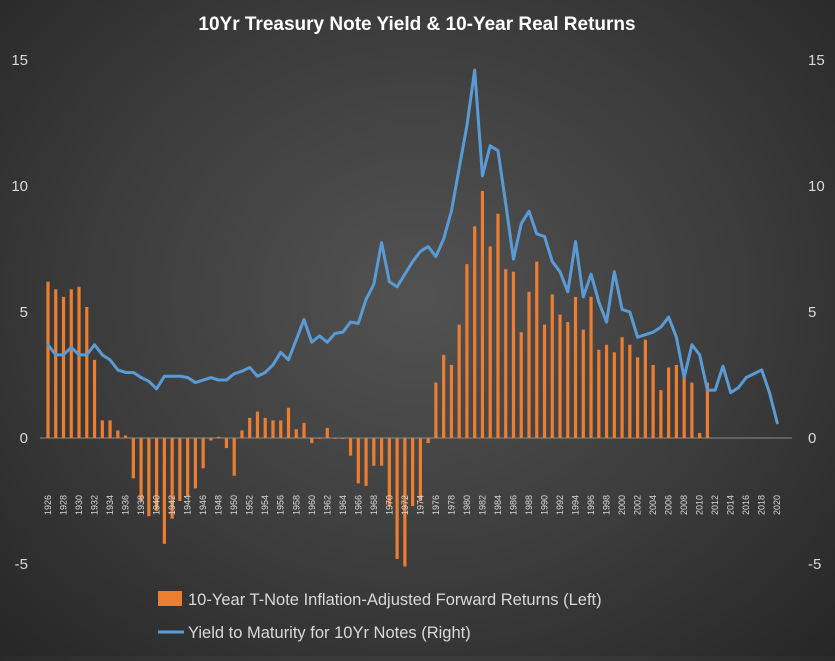 The height and width of the screenshot is (661, 835). What do you see at coordinates (669, 505) in the screenshot?
I see `x-tick-label: 2006` at bounding box center [669, 505].